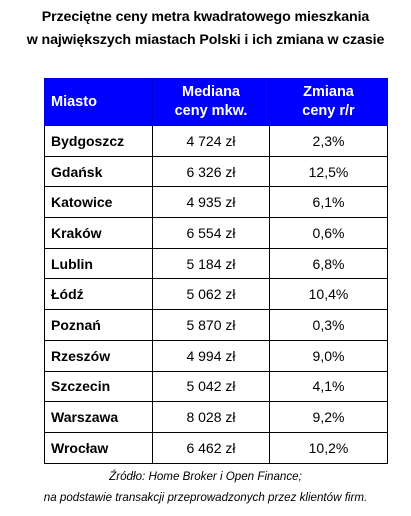 The height and width of the screenshot is (516, 411). I want to click on table-row: Wrocław 6 462 zł 10,2%, so click(216, 447).